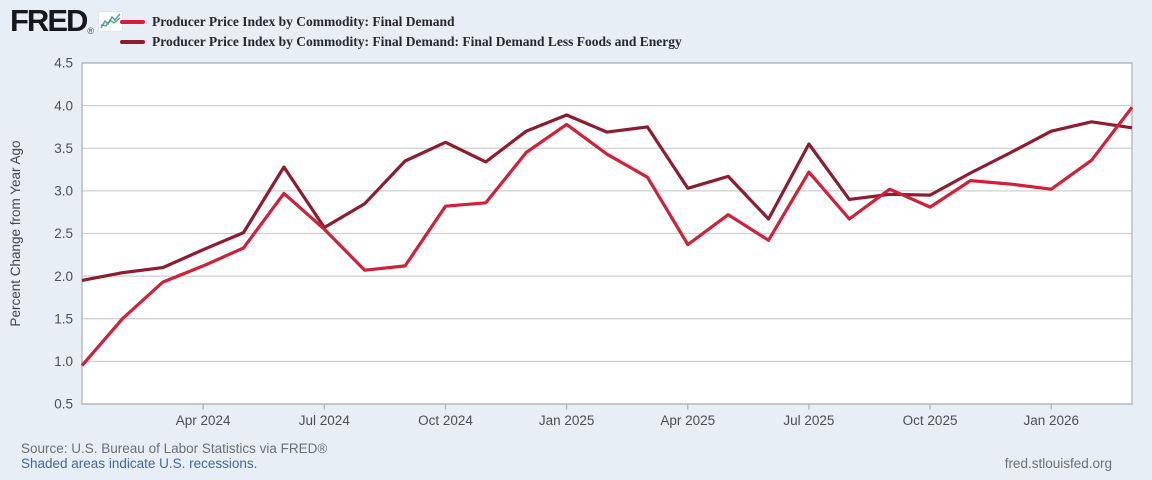 This screenshot has height=480, width=1152. What do you see at coordinates (930, 420) in the screenshot?
I see `svg-text: Oct 2025` at bounding box center [930, 420].